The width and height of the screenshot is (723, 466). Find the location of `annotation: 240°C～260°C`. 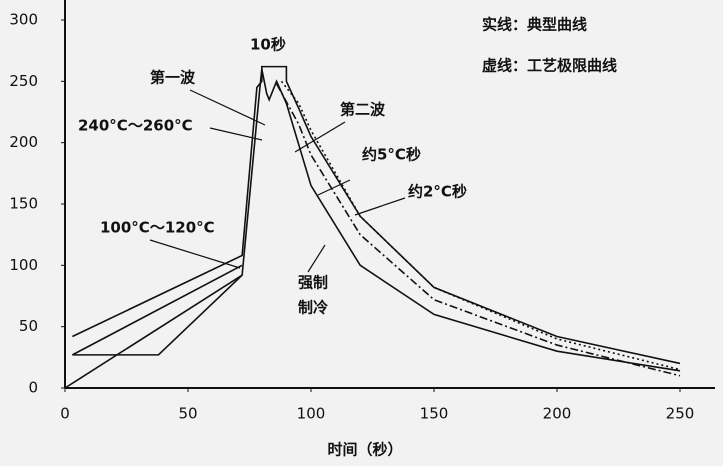

annotation: 240°C～260°C is located at coordinates (135, 126).